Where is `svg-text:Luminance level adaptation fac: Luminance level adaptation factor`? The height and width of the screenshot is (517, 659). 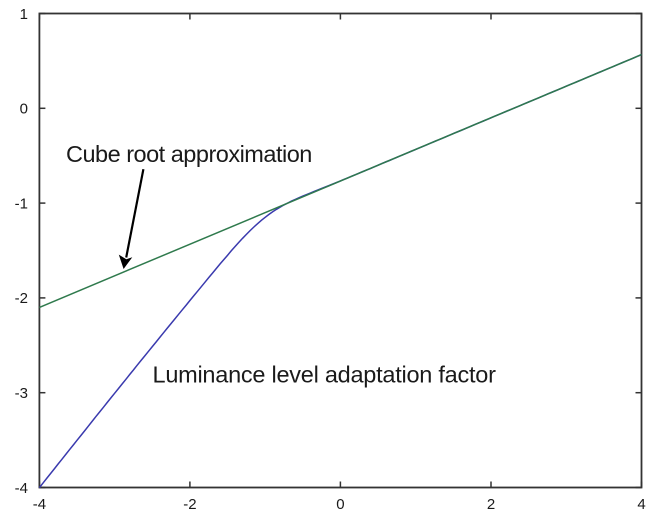
svg-text:Luminance level adaptation fac: Luminance level adaptation factor is located at coordinates (325, 375).